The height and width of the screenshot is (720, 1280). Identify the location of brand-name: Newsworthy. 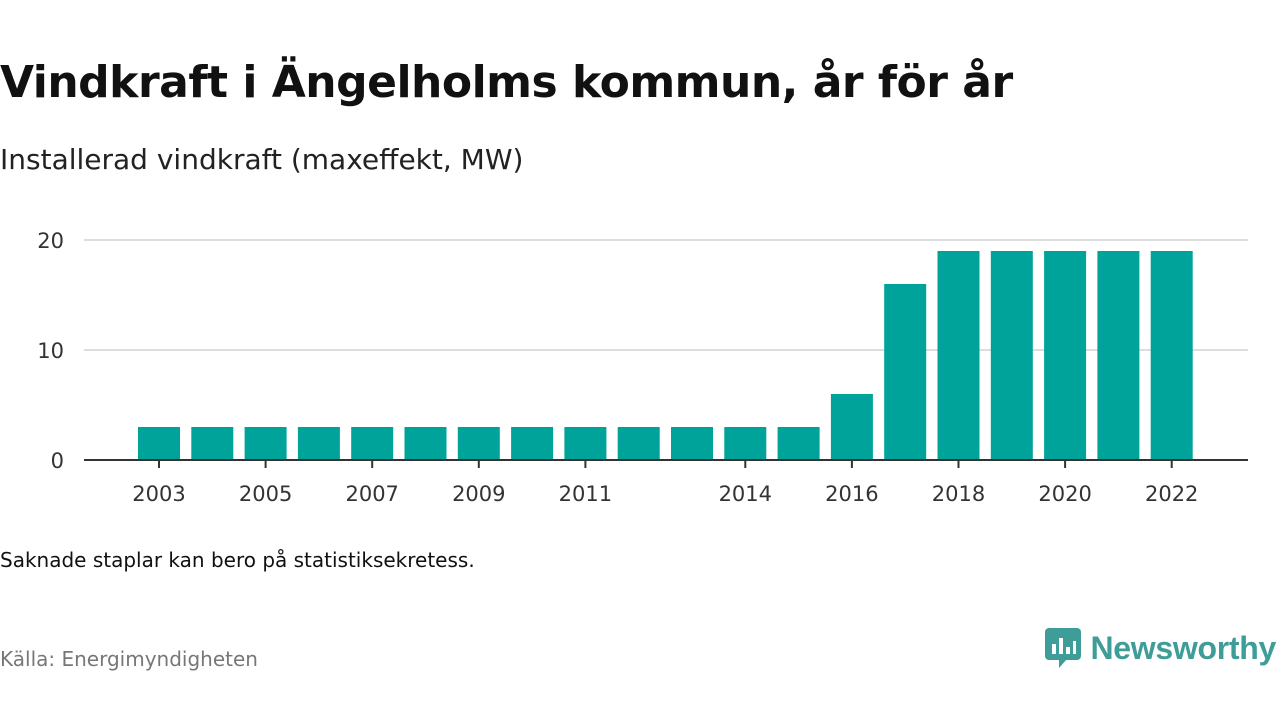
(1183, 647).